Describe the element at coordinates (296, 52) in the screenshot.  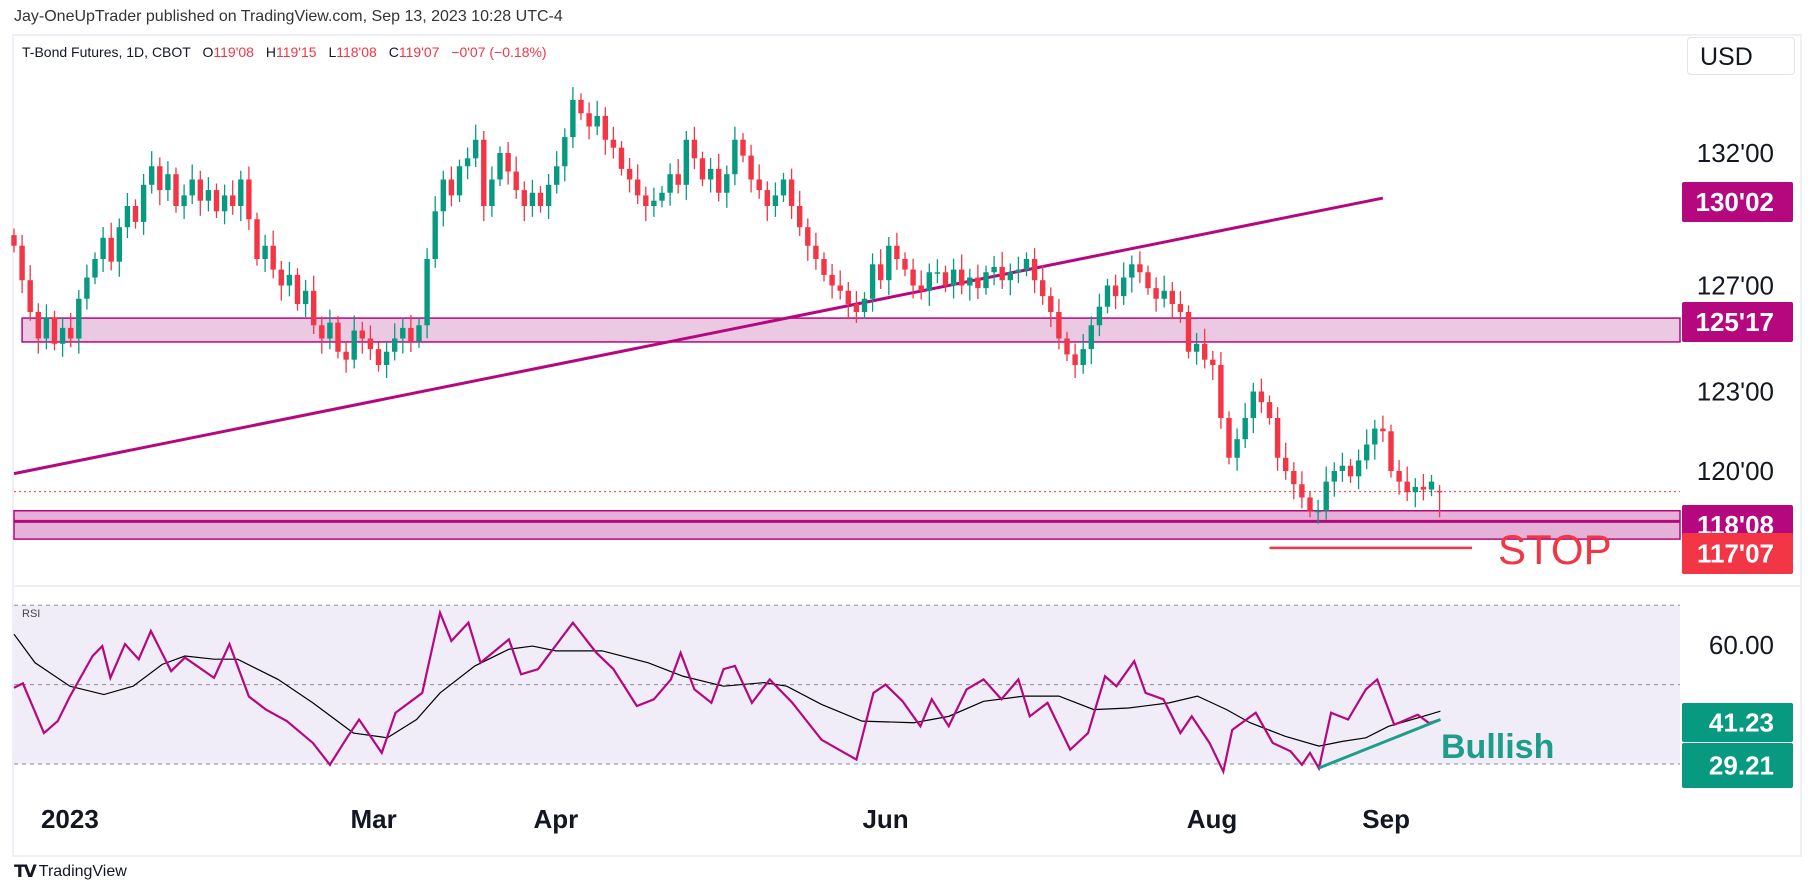
I see `high-value: 119'15` at that location.